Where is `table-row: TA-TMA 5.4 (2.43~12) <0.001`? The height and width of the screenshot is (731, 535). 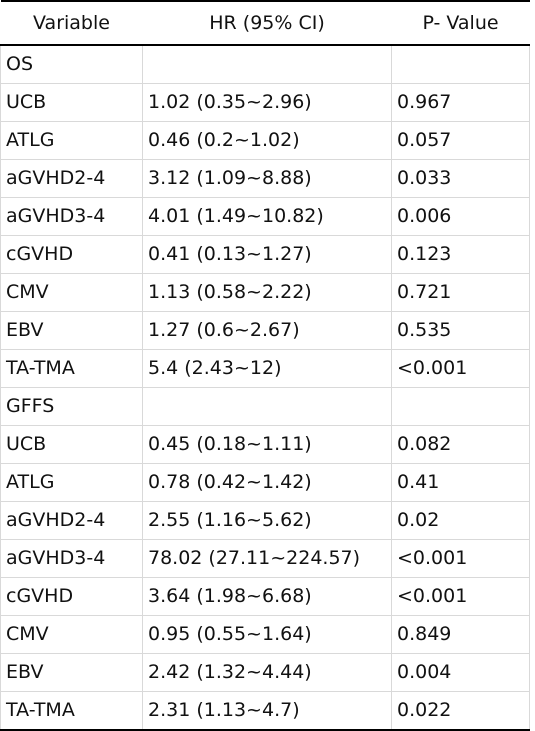 table-row: TA-TMA 5.4 (2.43~12) <0.001 is located at coordinates (265, 368).